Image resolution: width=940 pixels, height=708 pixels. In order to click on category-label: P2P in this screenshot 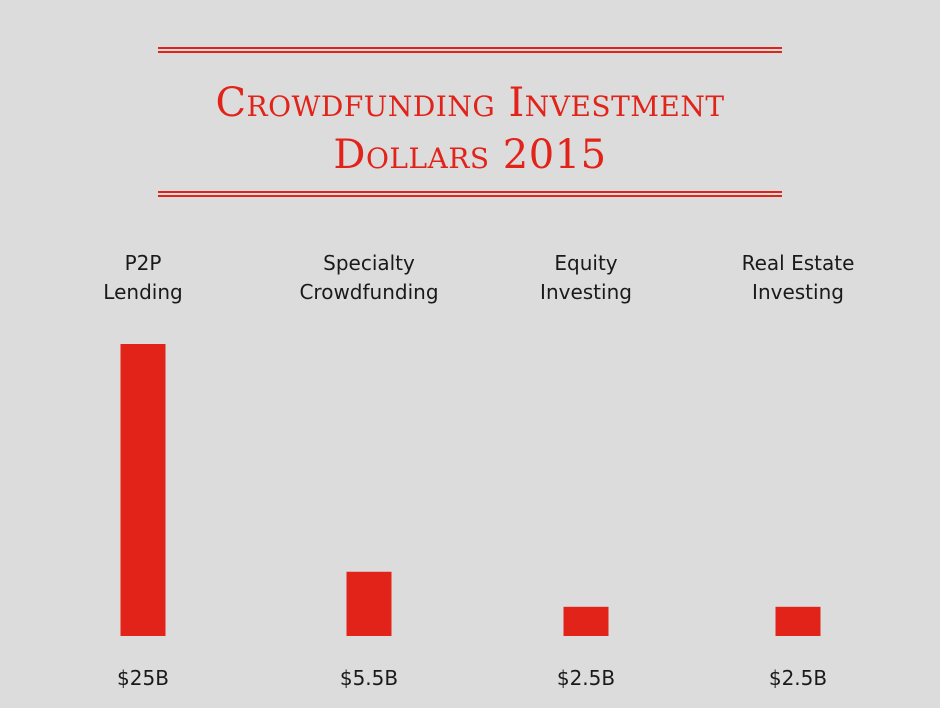, I will do `click(143, 263)`.